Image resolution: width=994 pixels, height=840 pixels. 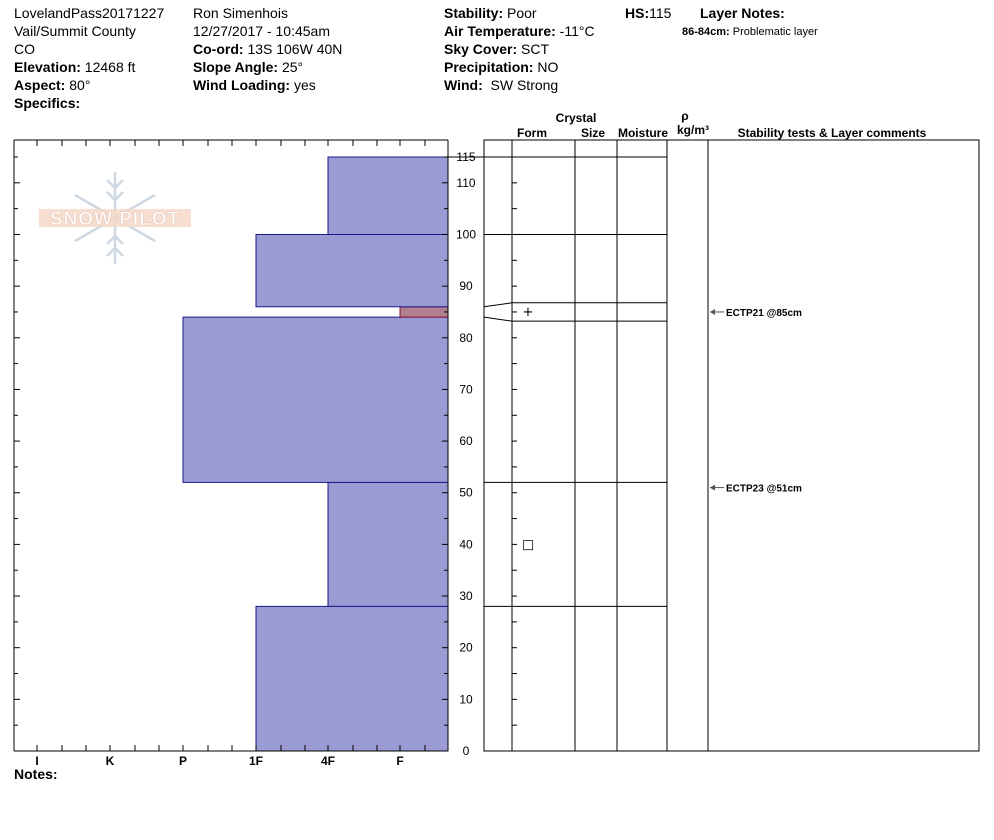 What do you see at coordinates (528, 312) in the screenshot?
I see `crystal-form-symbol: +` at bounding box center [528, 312].